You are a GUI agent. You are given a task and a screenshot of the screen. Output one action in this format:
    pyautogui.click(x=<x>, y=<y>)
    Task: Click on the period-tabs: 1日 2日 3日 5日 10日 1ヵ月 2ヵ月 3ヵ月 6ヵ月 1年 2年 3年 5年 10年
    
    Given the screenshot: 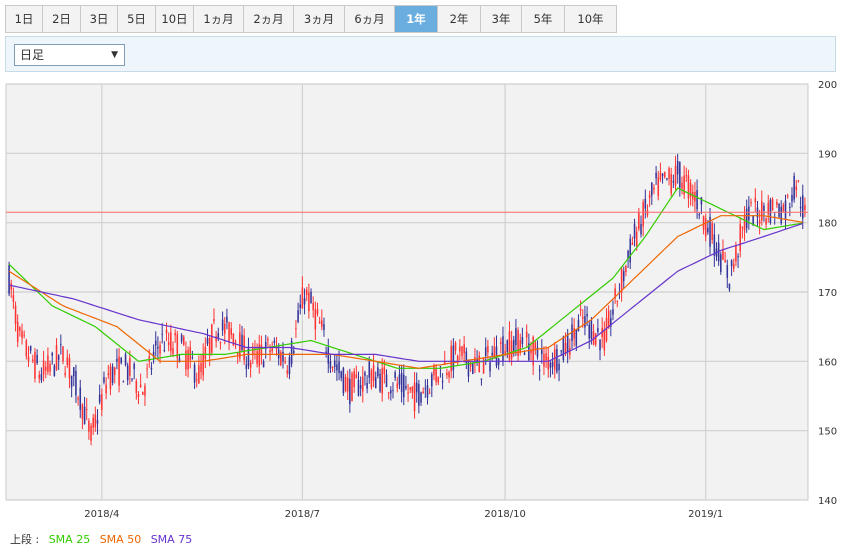 What is the action you would take?
    pyautogui.click(x=311, y=19)
    